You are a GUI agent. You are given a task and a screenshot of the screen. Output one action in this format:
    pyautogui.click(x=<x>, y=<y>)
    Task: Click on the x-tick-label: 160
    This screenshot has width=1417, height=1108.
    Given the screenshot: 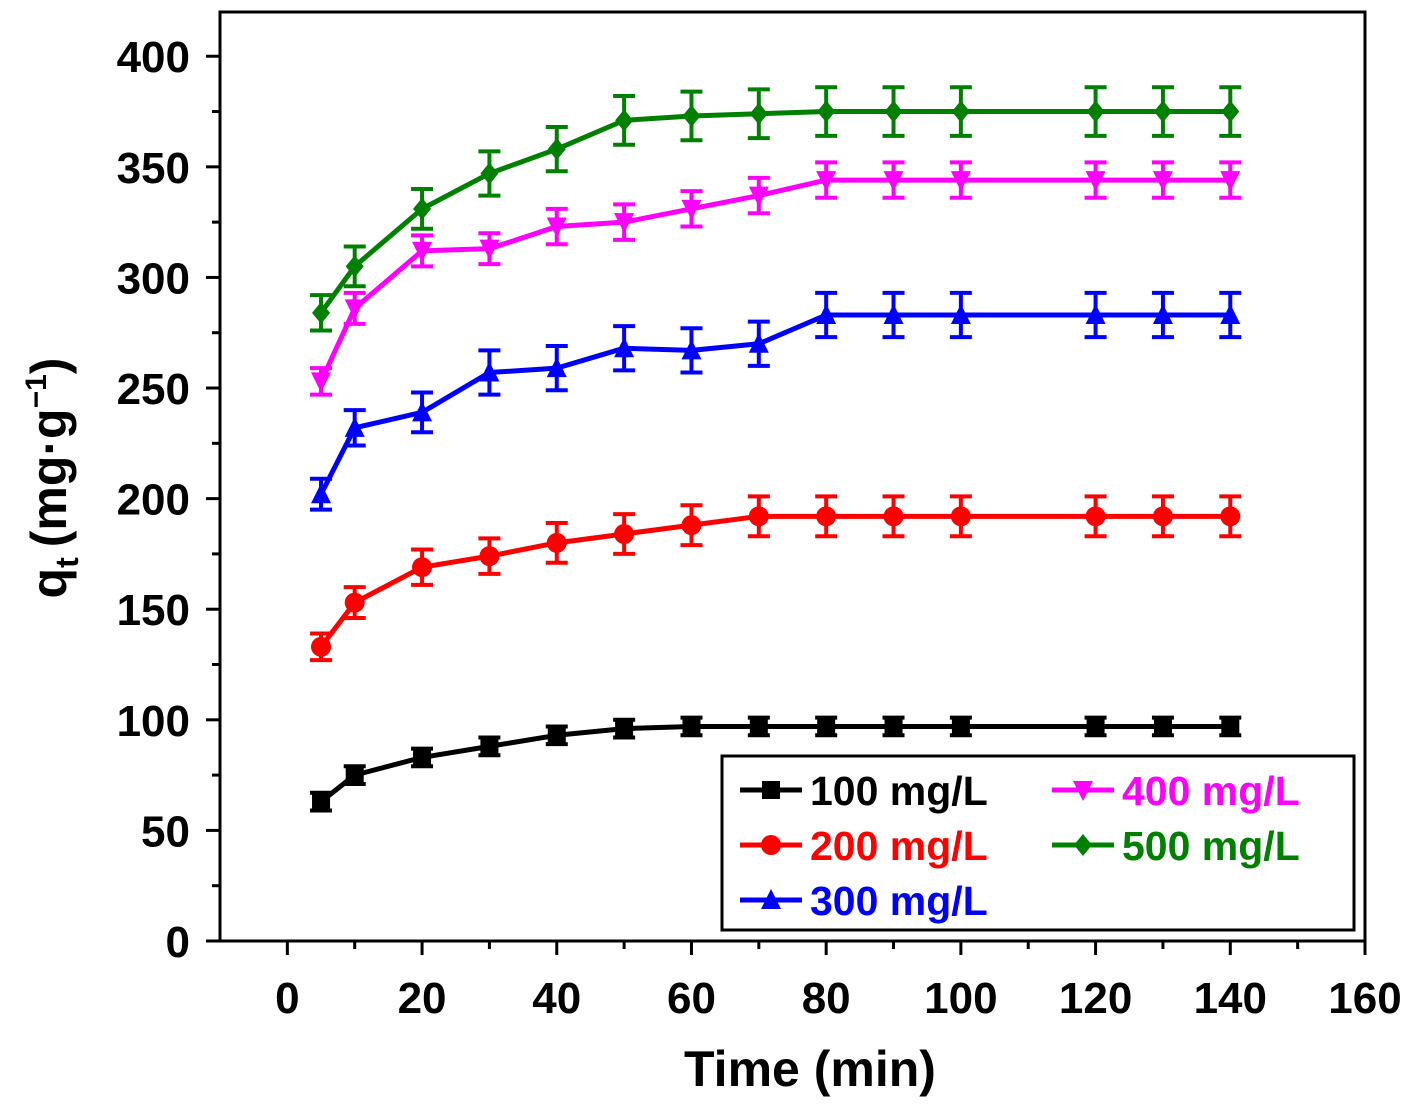 What is the action you would take?
    pyautogui.click(x=1364, y=998)
    